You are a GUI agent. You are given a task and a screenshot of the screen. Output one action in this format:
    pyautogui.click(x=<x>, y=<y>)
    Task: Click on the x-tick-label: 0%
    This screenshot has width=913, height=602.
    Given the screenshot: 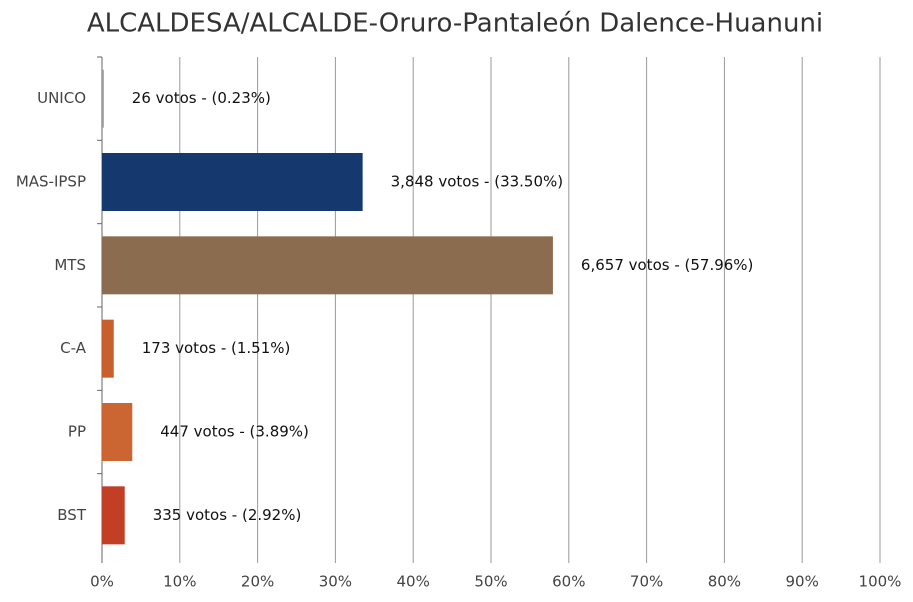 What is the action you would take?
    pyautogui.click(x=102, y=582)
    